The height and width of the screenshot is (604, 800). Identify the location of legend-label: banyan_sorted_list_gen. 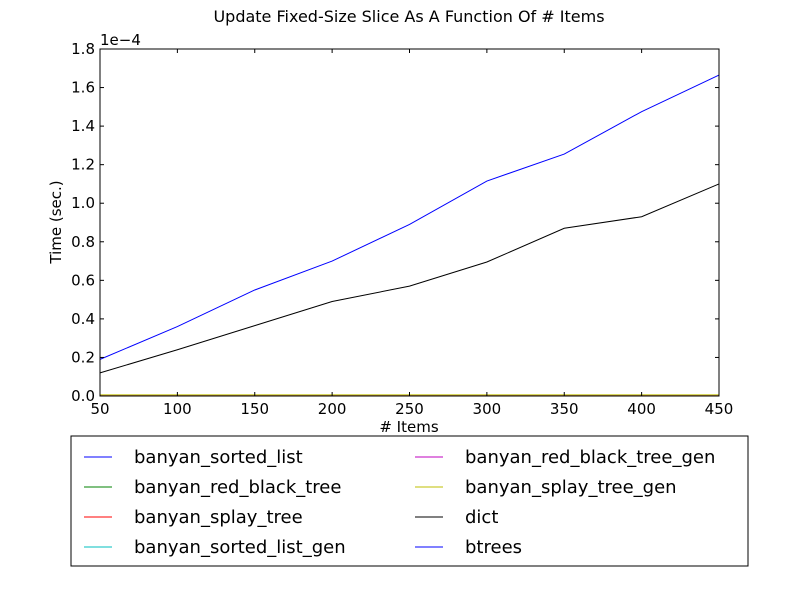
(240, 547).